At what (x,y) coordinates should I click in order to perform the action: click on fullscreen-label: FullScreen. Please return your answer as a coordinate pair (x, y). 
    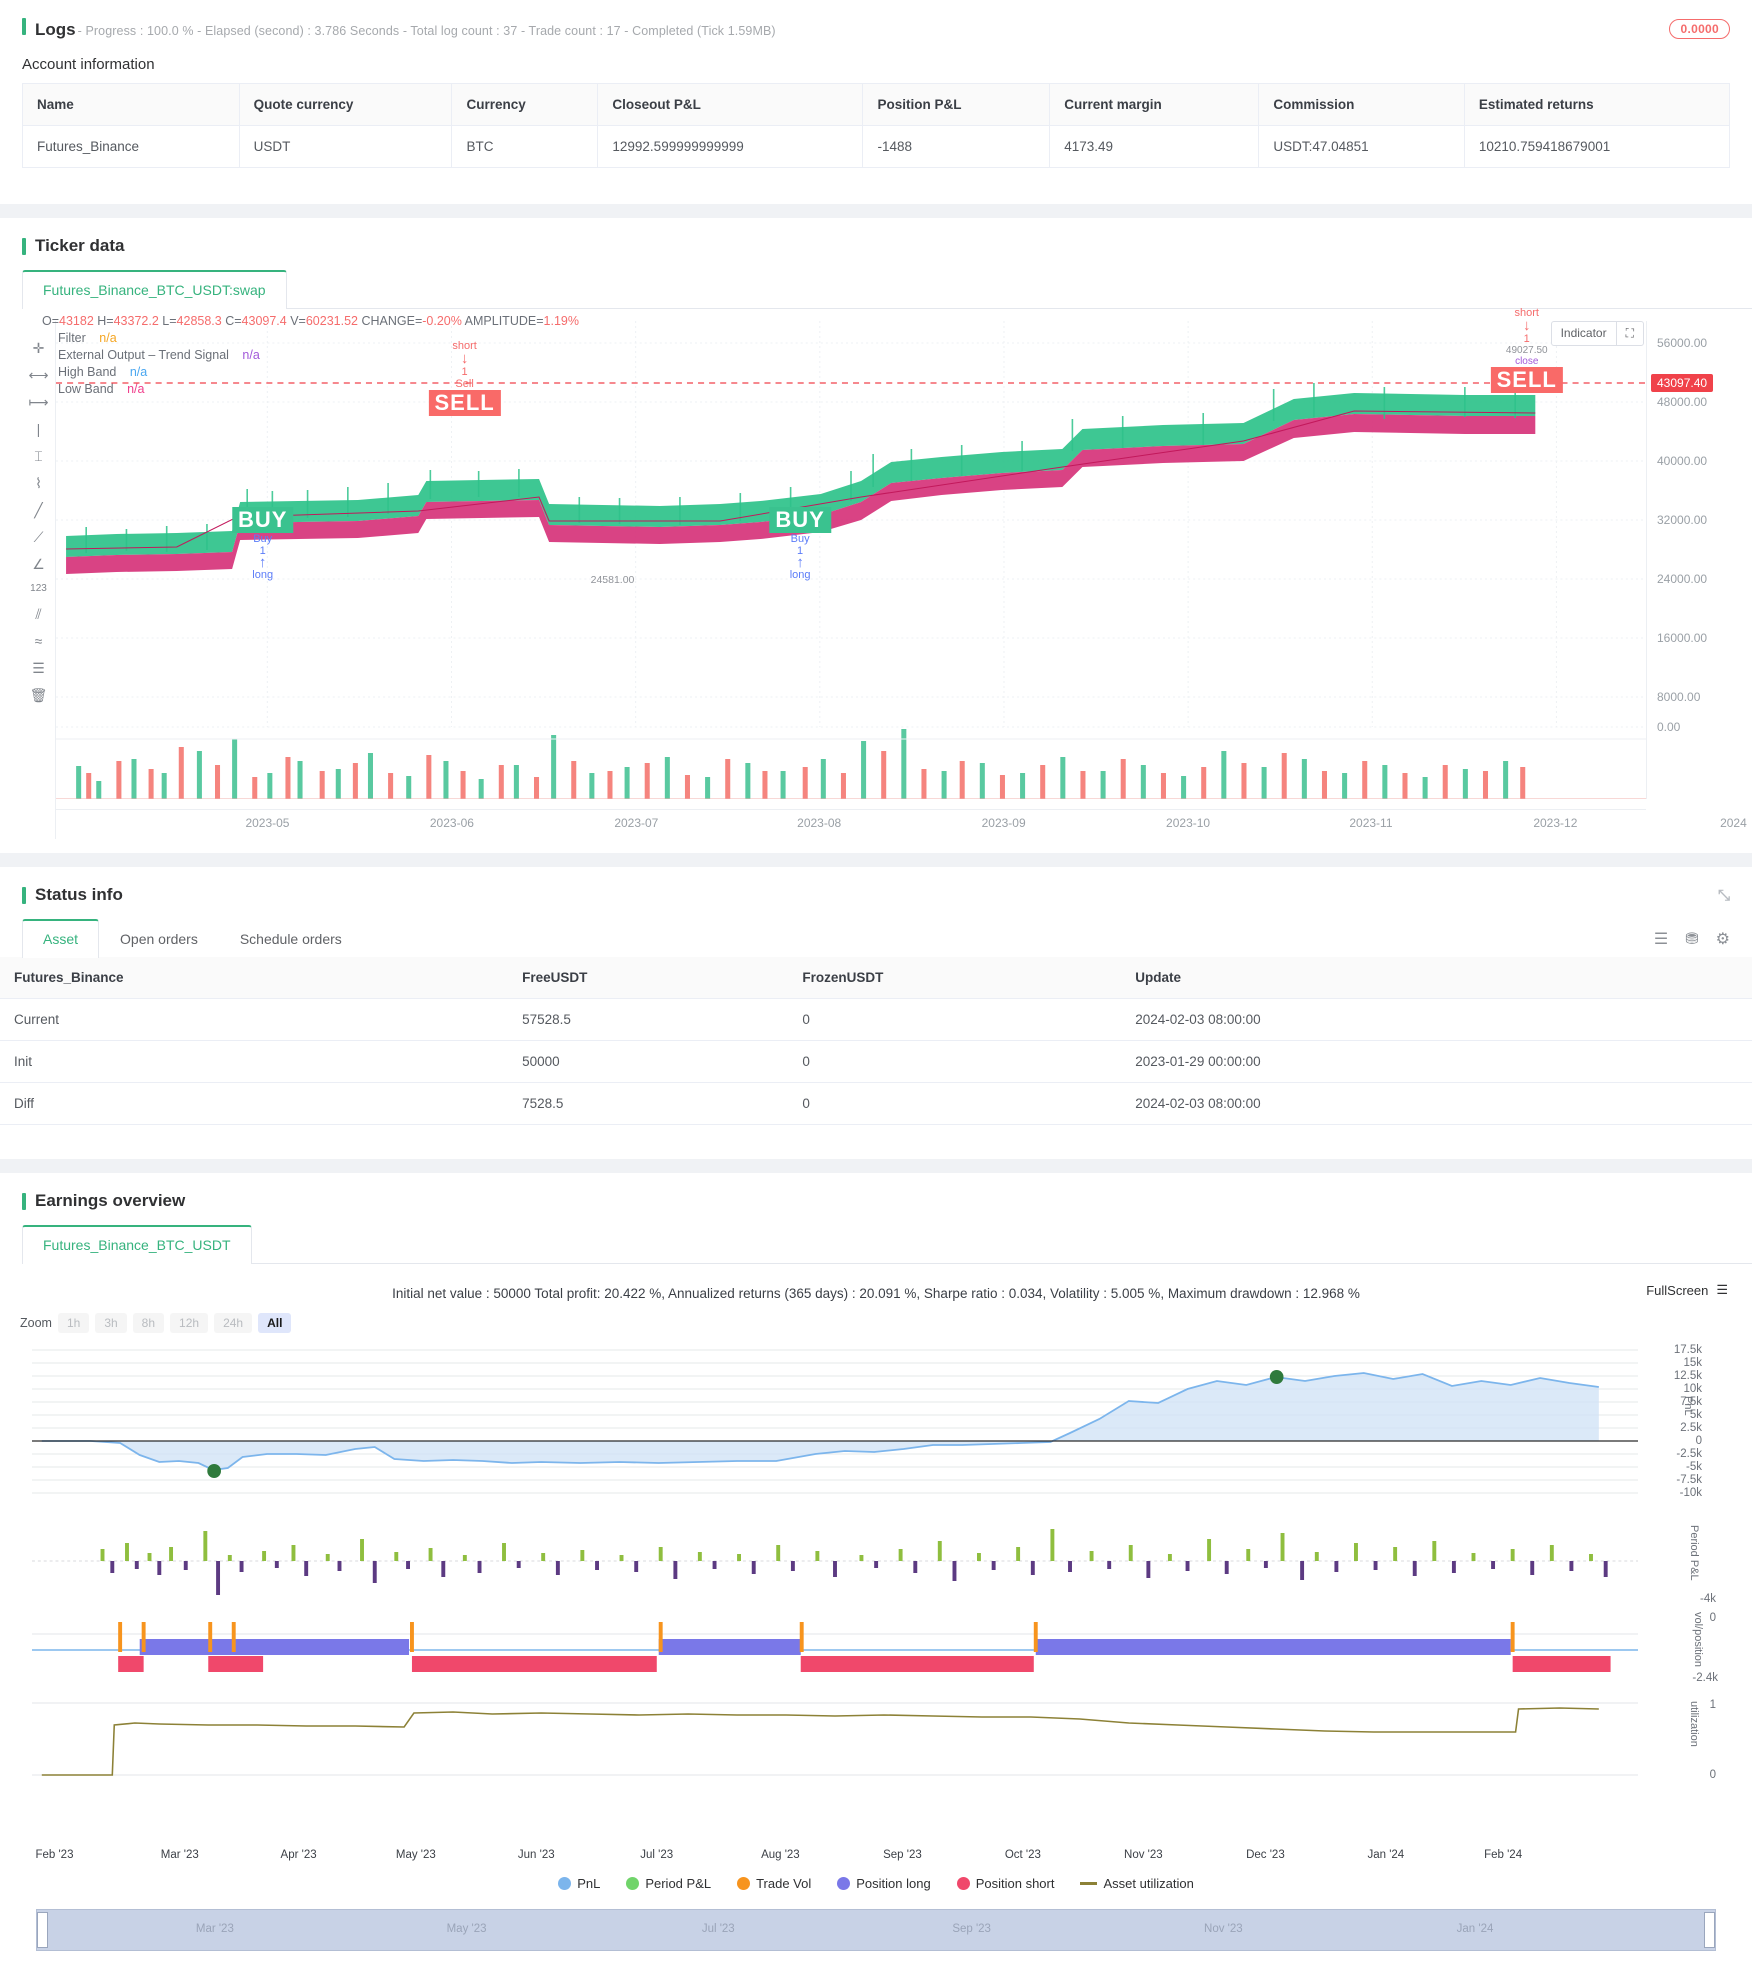
    Looking at the image, I should click on (1677, 1290).